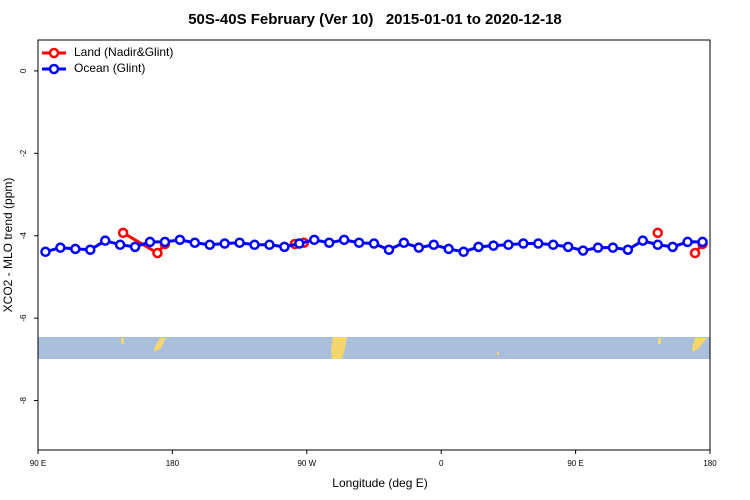 This screenshot has height=500, width=750. What do you see at coordinates (109, 68) in the screenshot?
I see `legend-label: Ocean (Glint)` at bounding box center [109, 68].